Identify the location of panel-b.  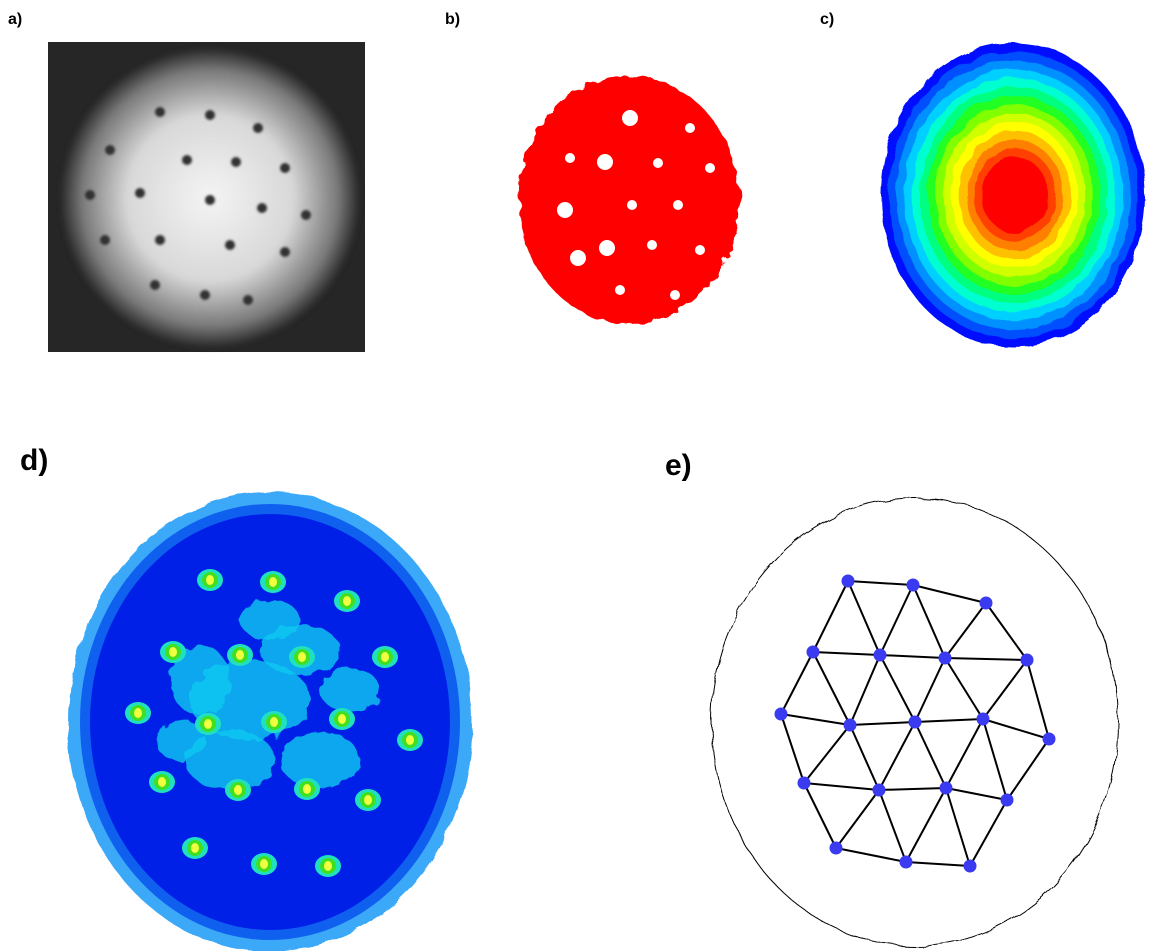
(629, 200).